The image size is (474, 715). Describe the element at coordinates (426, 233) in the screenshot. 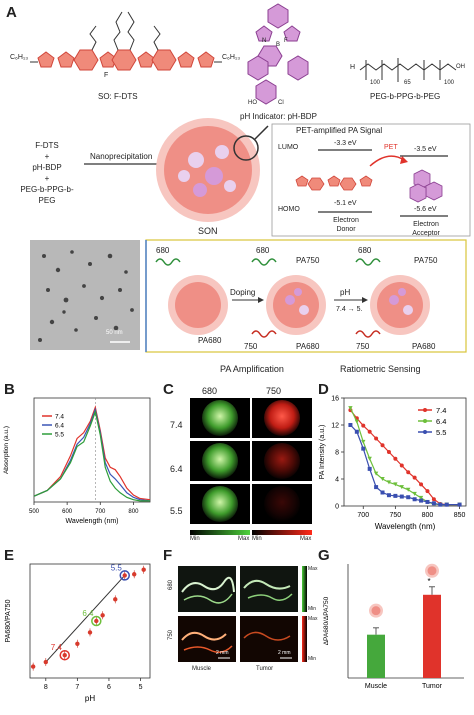

I see `acceptor-label-line2: Acceptor` at that location.